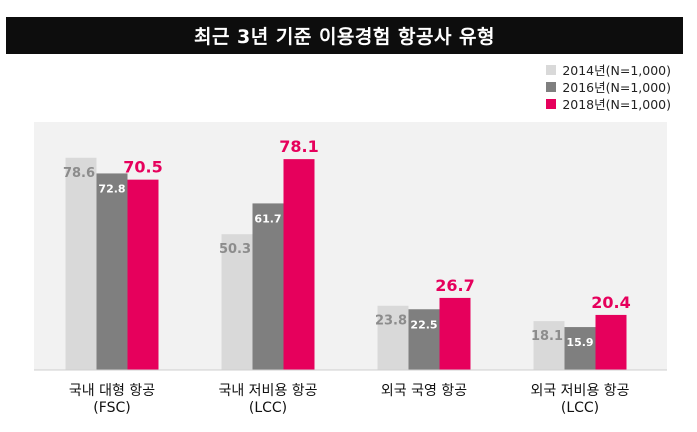 This screenshot has height=432, width=697. What do you see at coordinates (580, 408) in the screenshot?
I see `category-label-3-line2: (LCC)` at bounding box center [580, 408].